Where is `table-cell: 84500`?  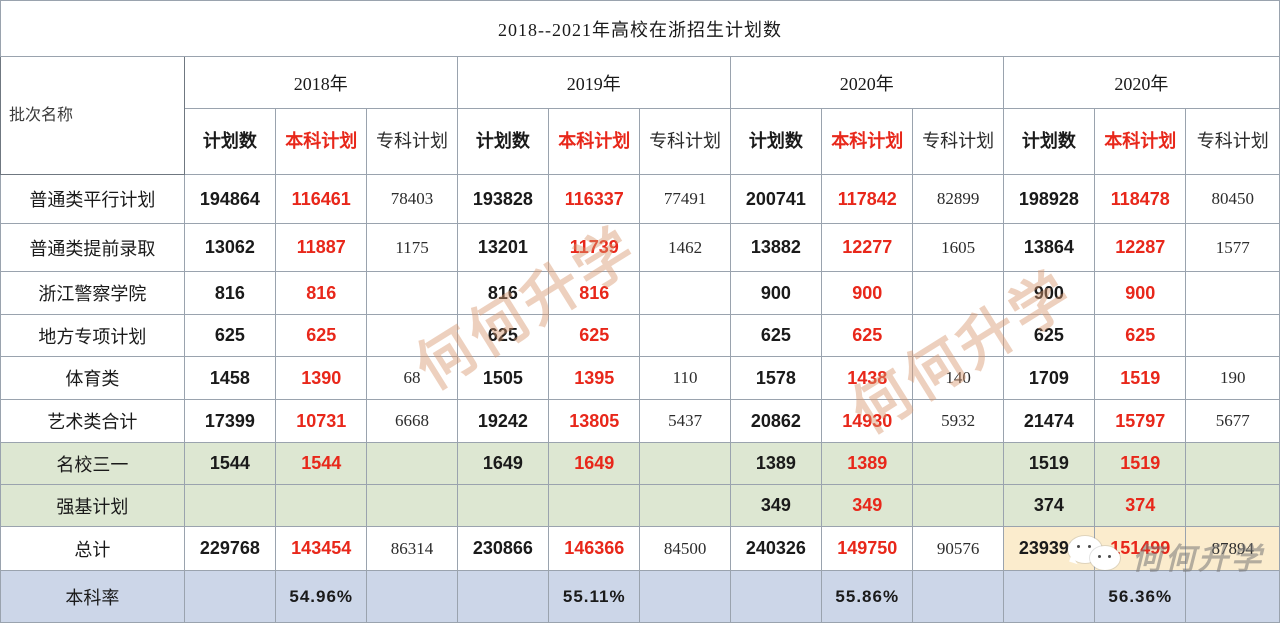
table-cell: 84500 is located at coordinates (685, 548).